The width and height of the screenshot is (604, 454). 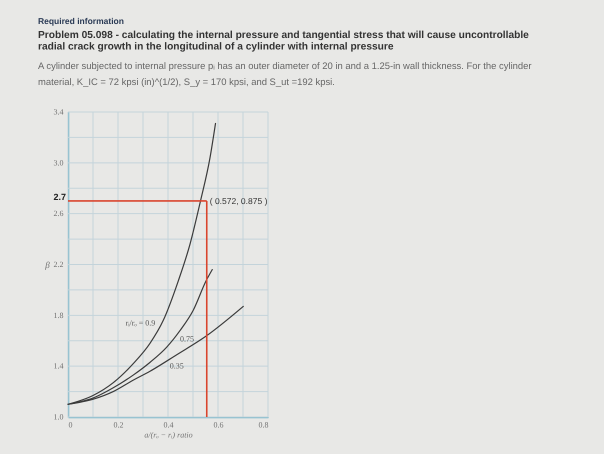 What do you see at coordinates (70, 425) in the screenshot?
I see `x-tick-label: 0` at bounding box center [70, 425].